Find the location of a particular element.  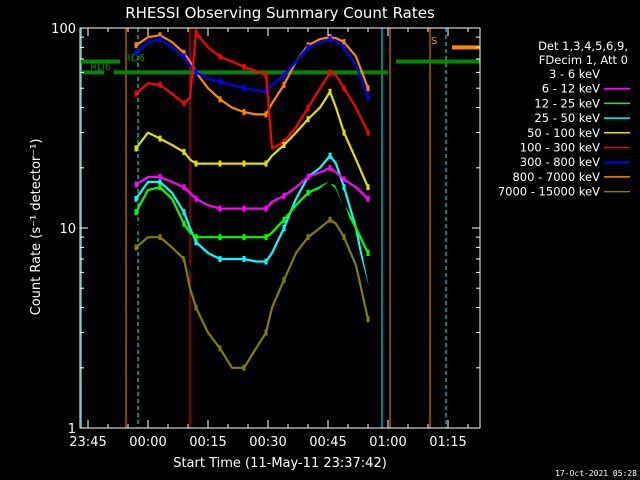

legend-header-1: FDecim 1, Att 0 is located at coordinates (583, 60).